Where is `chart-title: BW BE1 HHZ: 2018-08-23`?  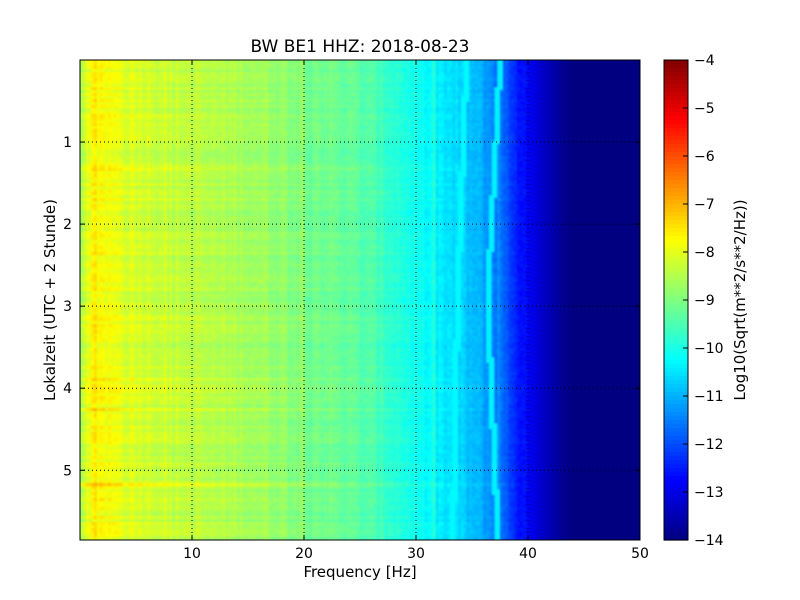
chart-title: BW BE1 HHZ: 2018-08-23 is located at coordinates (359, 47).